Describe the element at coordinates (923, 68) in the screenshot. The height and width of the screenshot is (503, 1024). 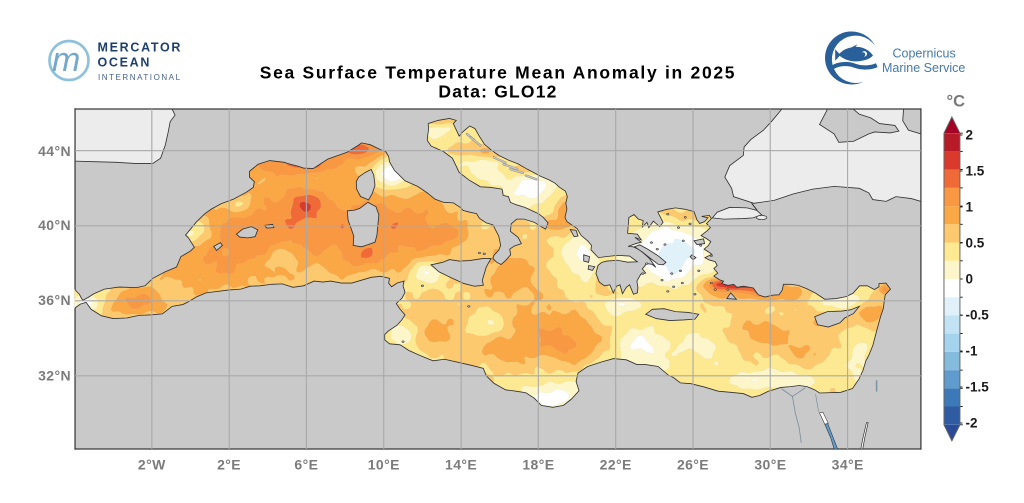
I see `svg-text: Marine Service` at that location.